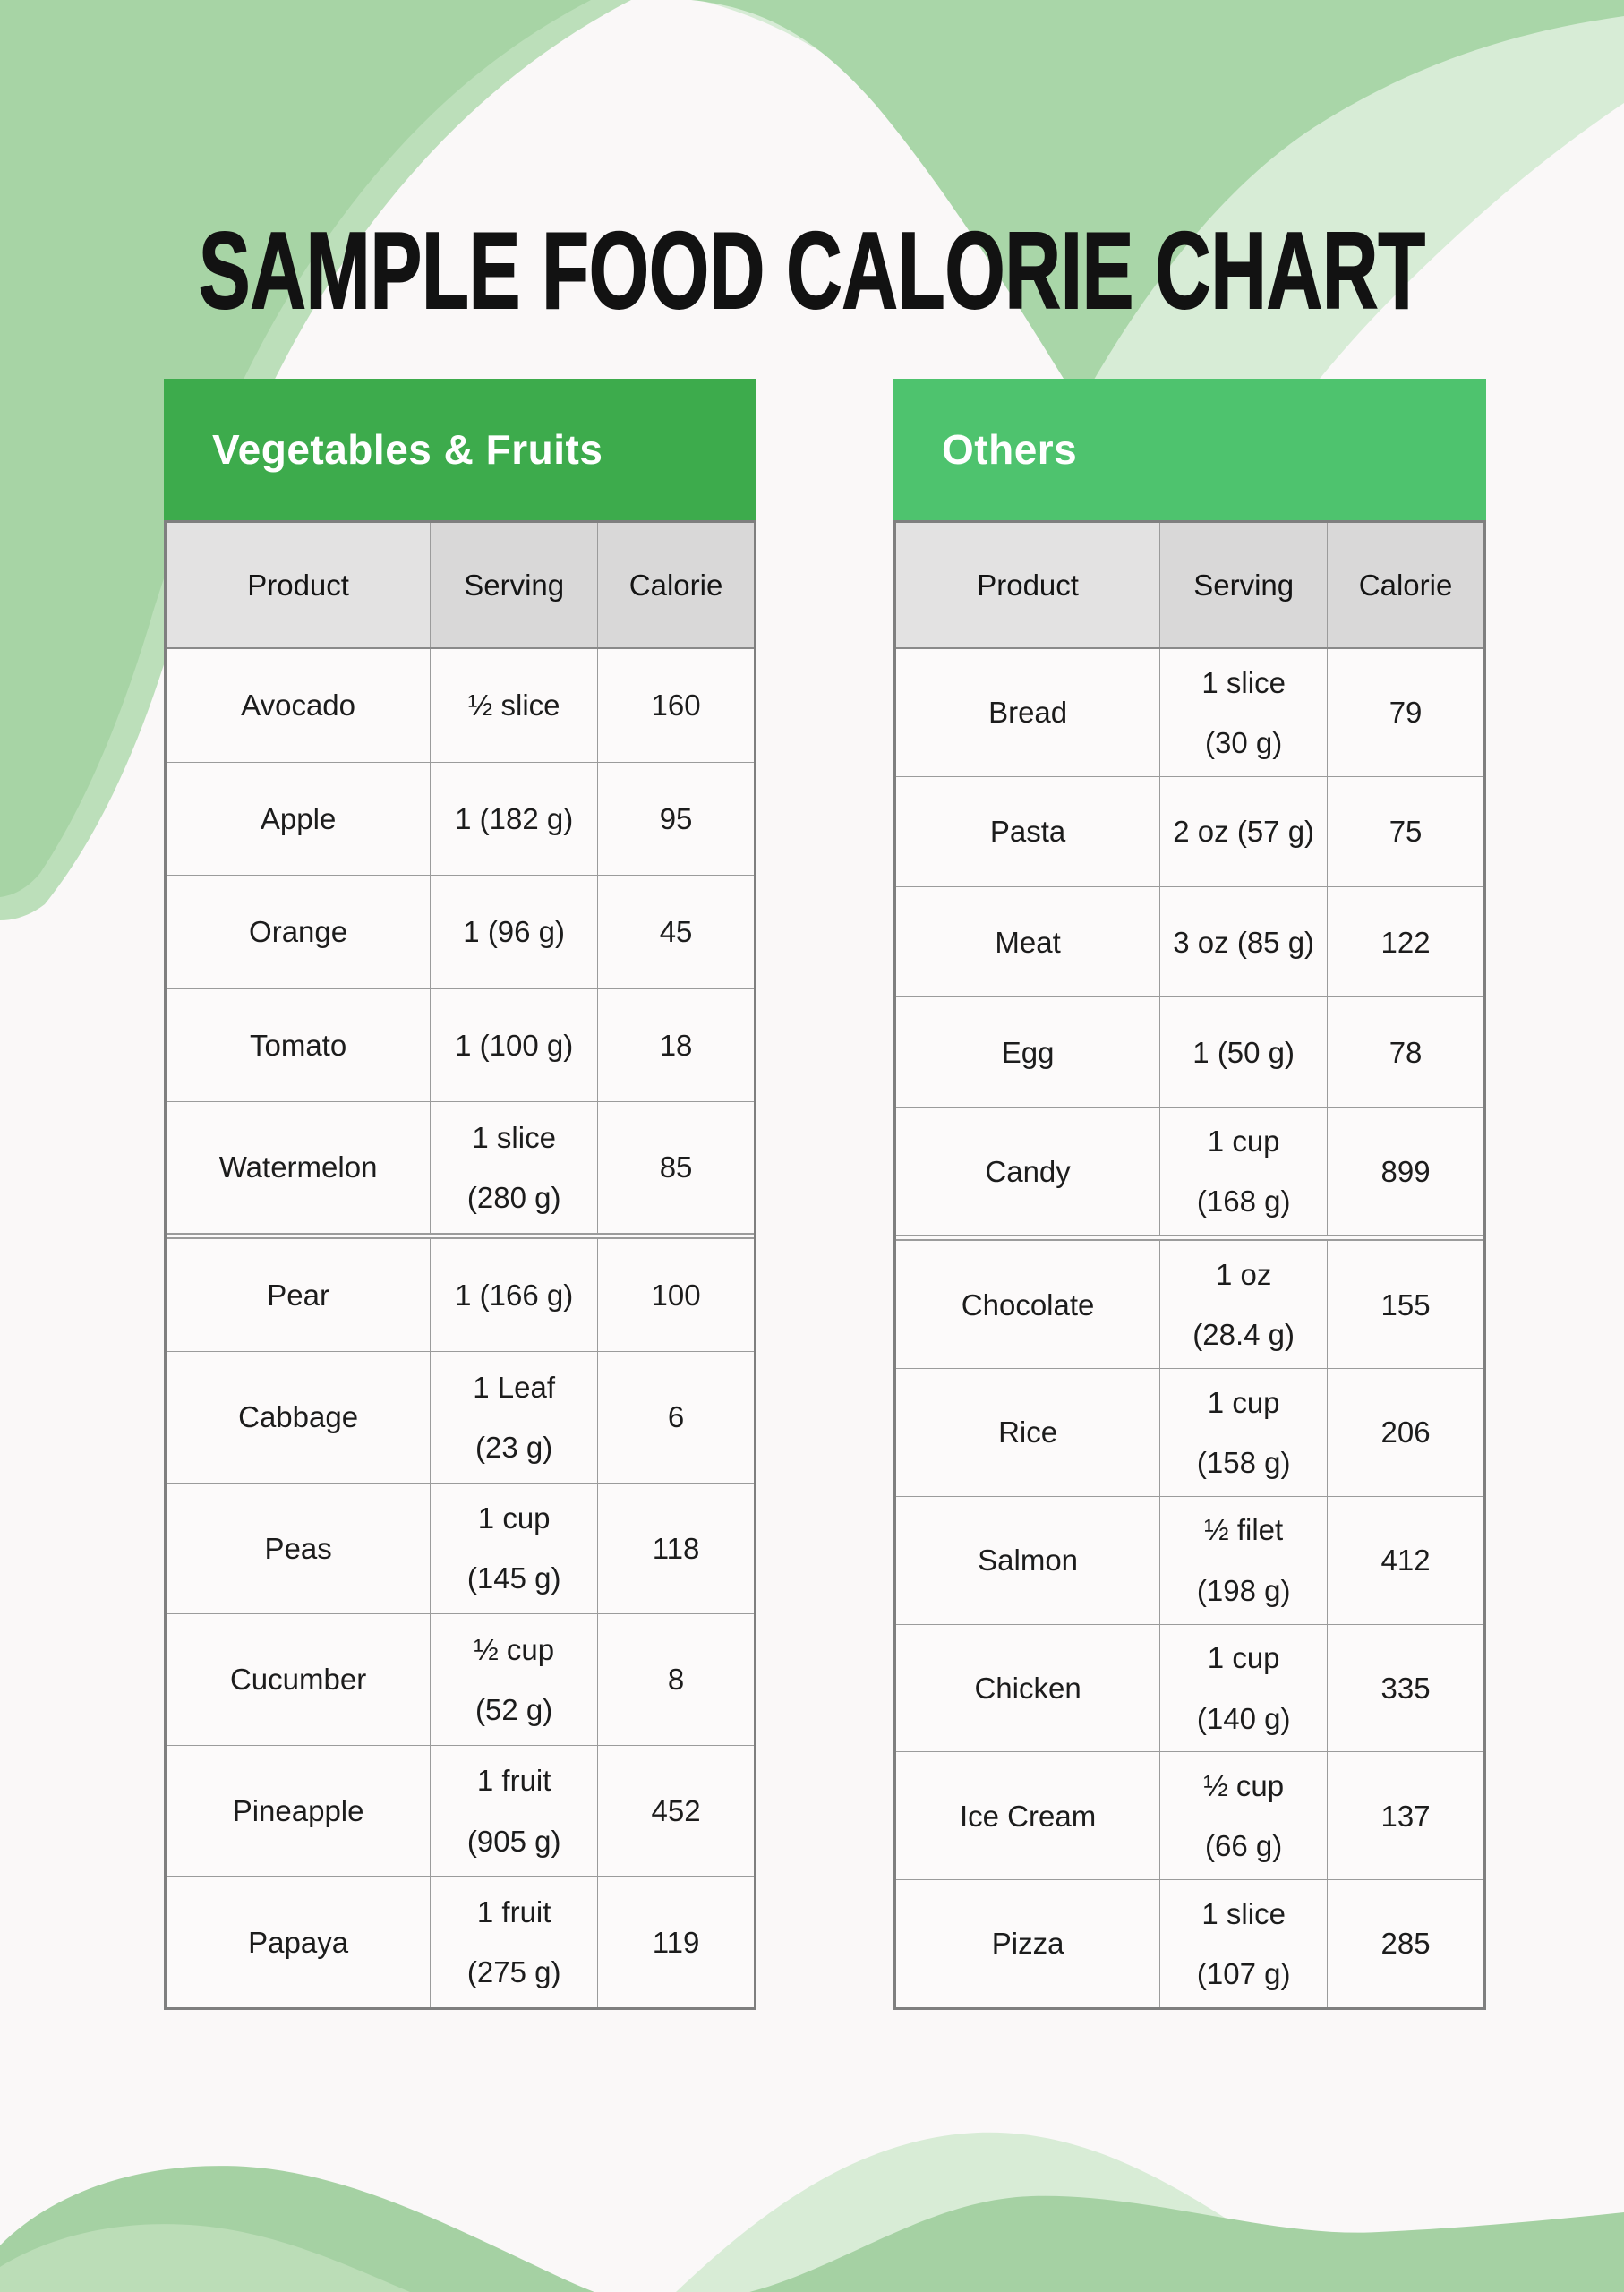 The image size is (1624, 2292). Describe the element at coordinates (1189, 449) in the screenshot. I see `table-title-bar: Others` at that location.